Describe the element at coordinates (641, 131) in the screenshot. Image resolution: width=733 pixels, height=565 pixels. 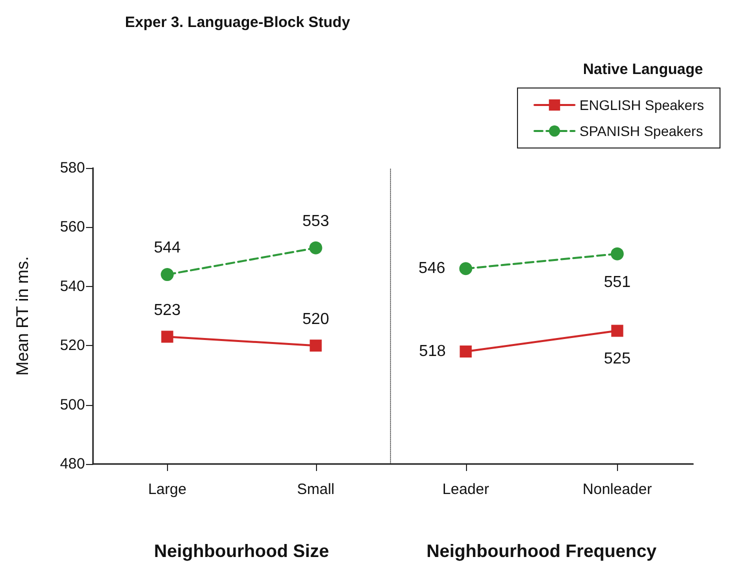
I see `legend-label: SPANISH Speakers` at that location.